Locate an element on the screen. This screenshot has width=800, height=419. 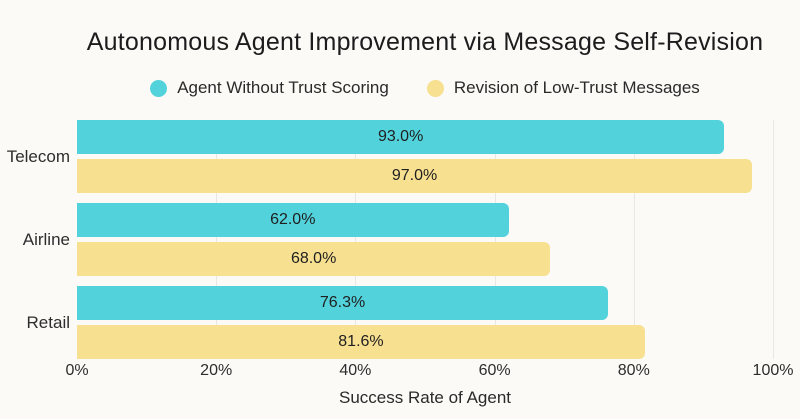
bar-airline-series-0: 62.0% is located at coordinates (293, 220).